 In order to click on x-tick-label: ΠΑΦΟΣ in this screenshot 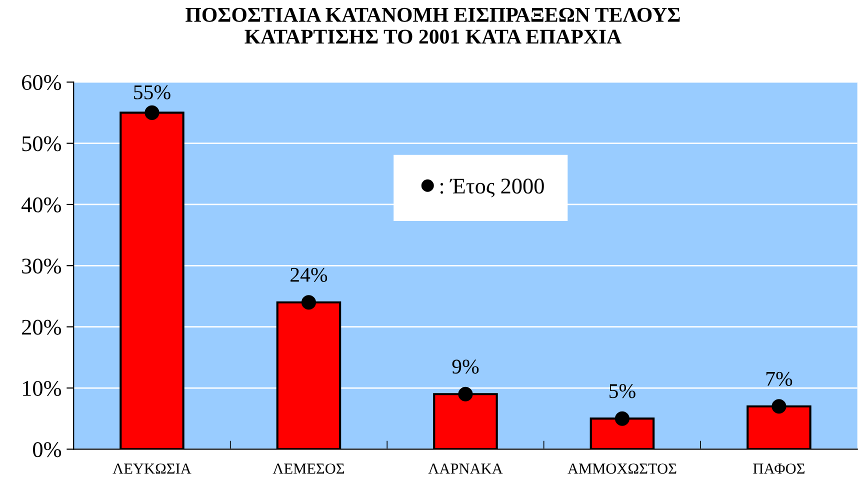, I will do `click(778, 469)`.